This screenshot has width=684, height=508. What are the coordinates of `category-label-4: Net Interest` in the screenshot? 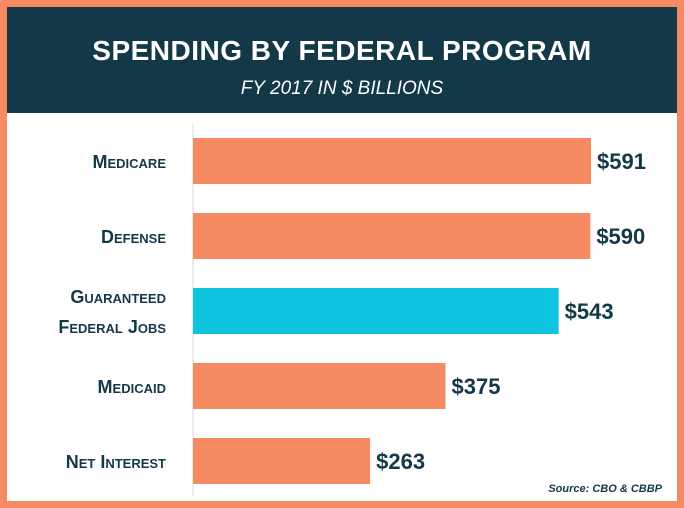 It's located at (116, 462).